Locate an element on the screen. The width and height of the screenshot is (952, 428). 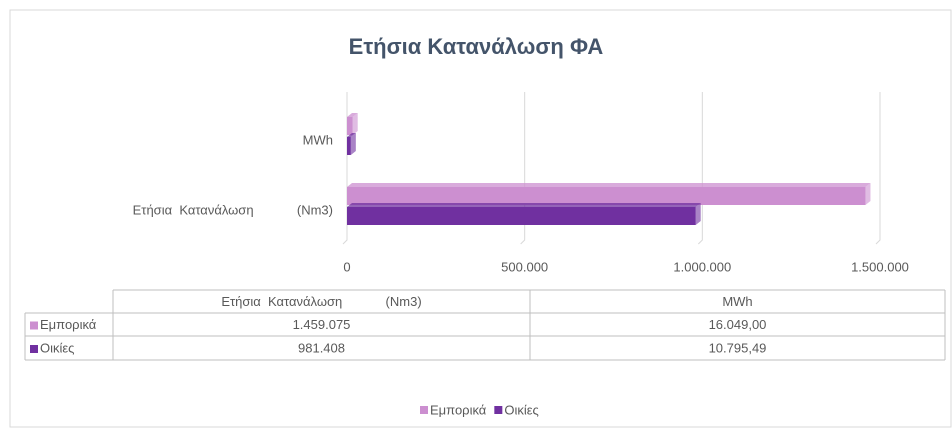
legend-label: Οικίες is located at coordinates (521, 409).